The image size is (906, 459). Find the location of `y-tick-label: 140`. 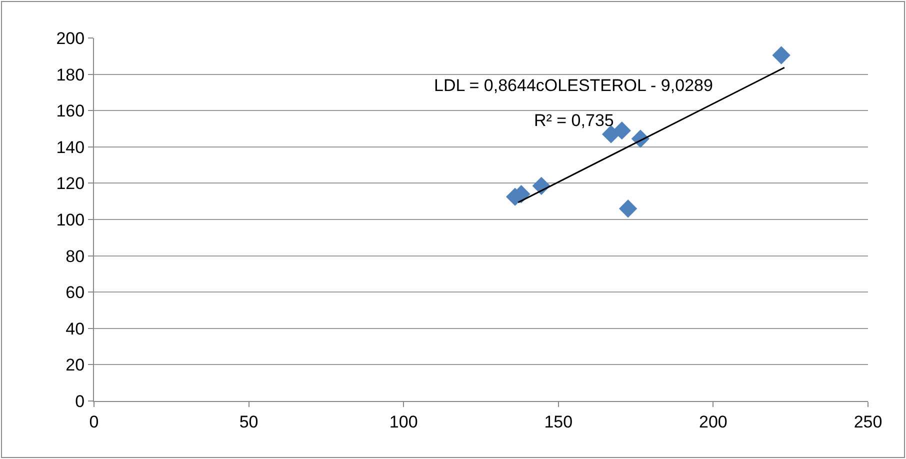

y-tick-label: 140 is located at coordinates (70, 147).